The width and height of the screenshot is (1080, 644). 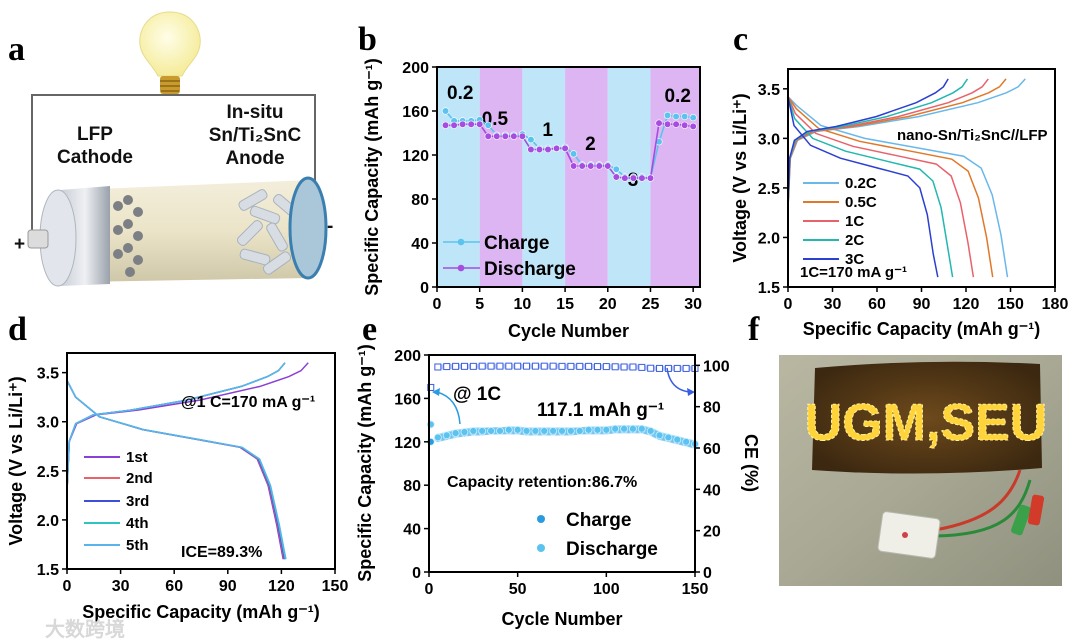 I want to click on anode-label-line2: Sn/Ti₂SnC, so click(x=255, y=135).